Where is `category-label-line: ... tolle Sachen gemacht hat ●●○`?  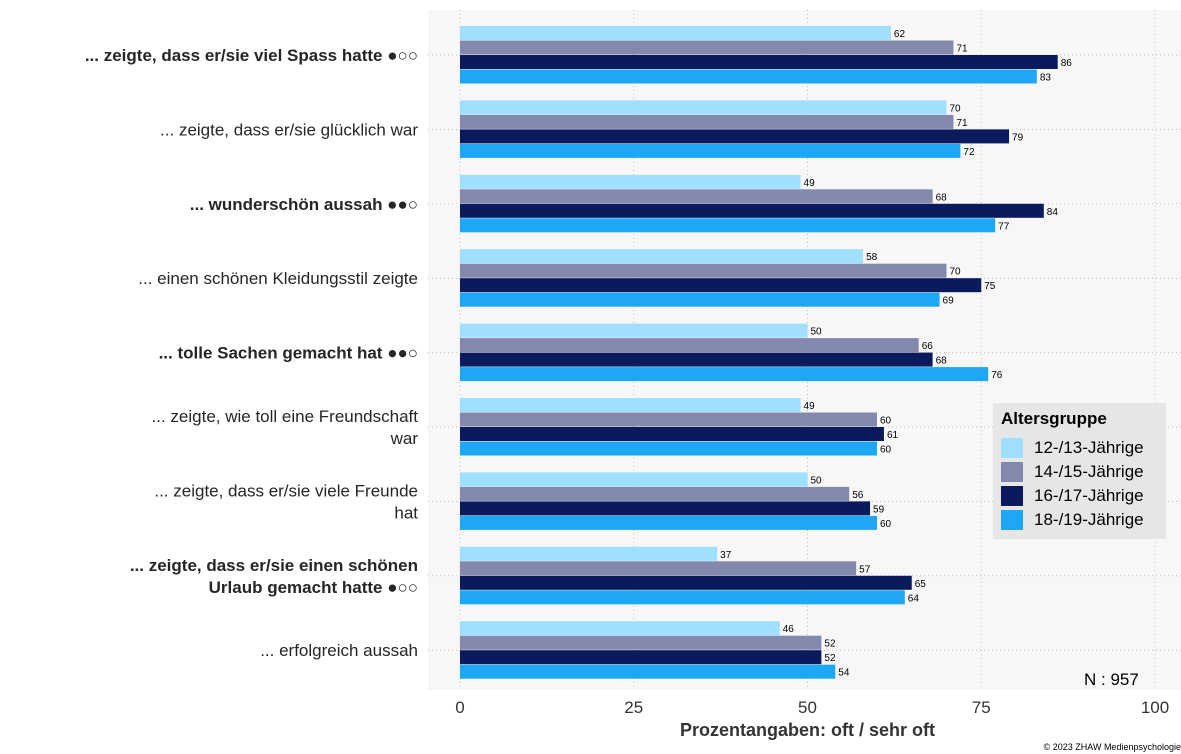
category-label-line: ... tolle Sachen gemacht hat ●●○ is located at coordinates (288, 353).